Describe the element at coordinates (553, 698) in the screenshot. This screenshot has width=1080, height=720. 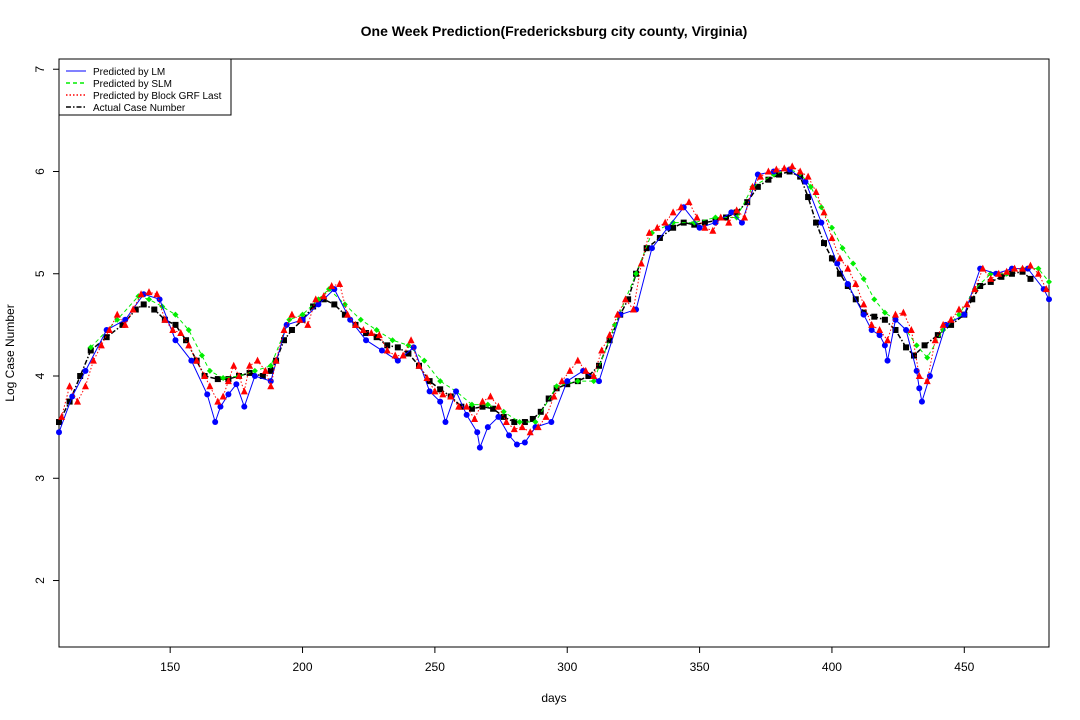
I see `x-axis-label: days` at that location.